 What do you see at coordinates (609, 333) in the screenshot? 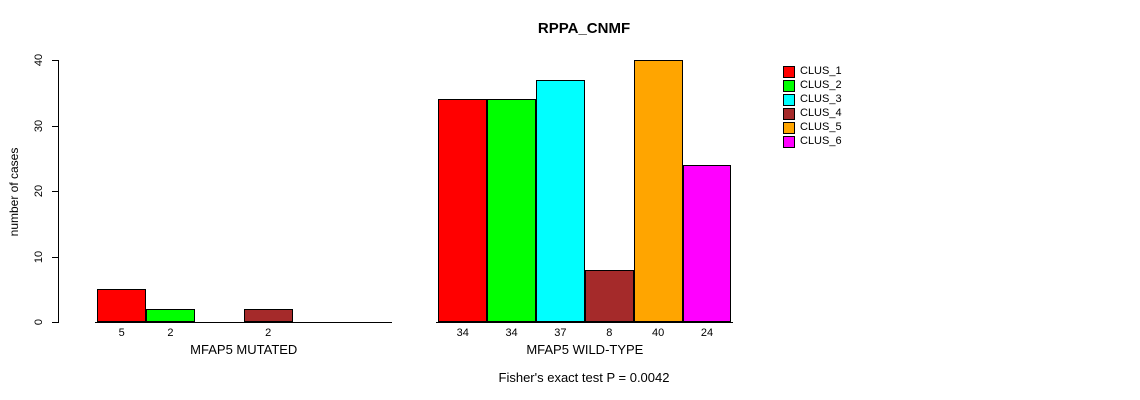
I see `bar-value-label: 8` at bounding box center [609, 333].